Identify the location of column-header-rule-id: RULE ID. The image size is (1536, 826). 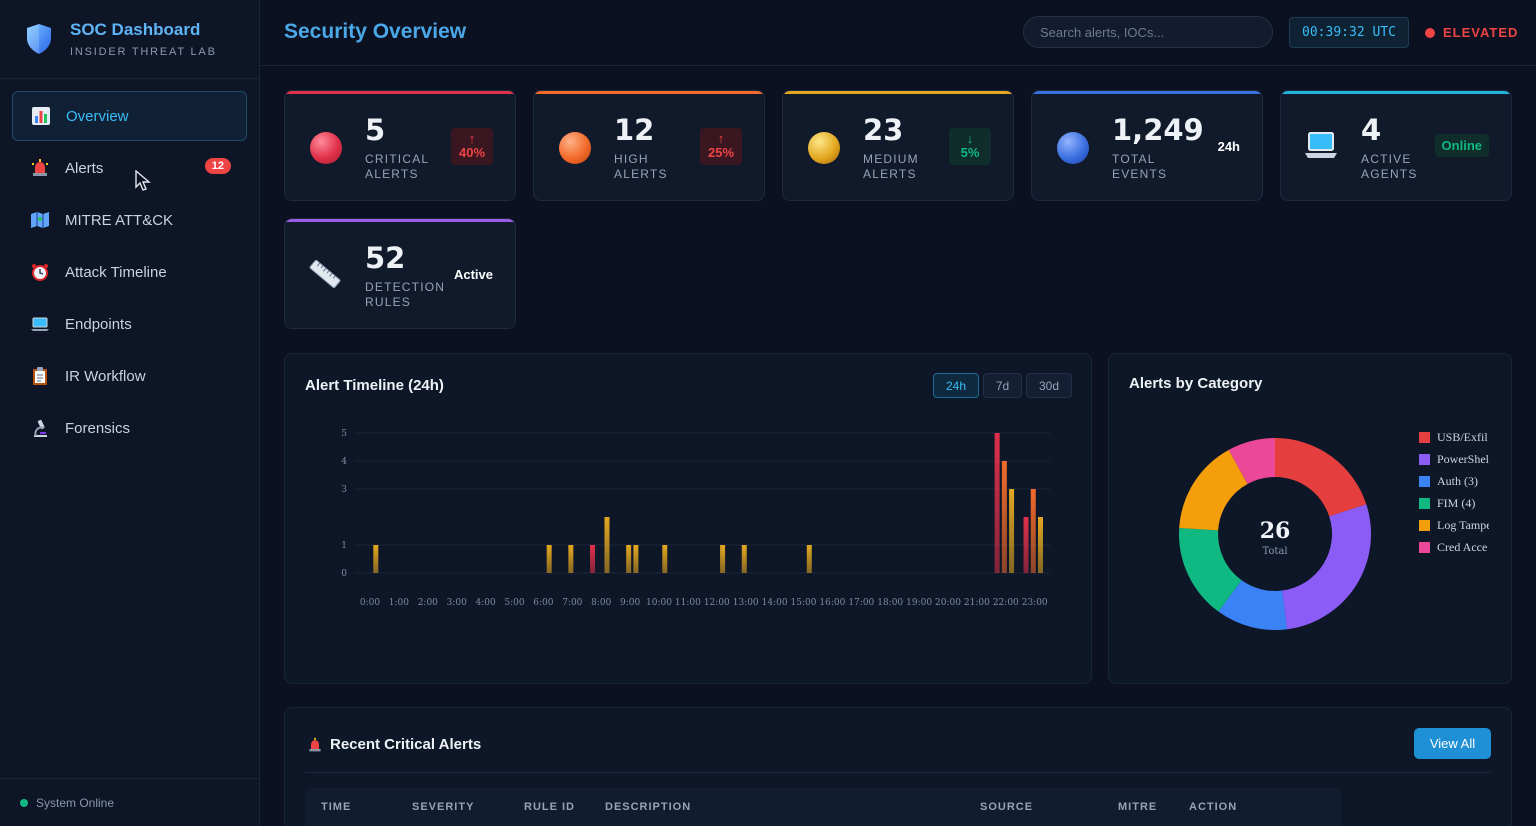
(549, 807).